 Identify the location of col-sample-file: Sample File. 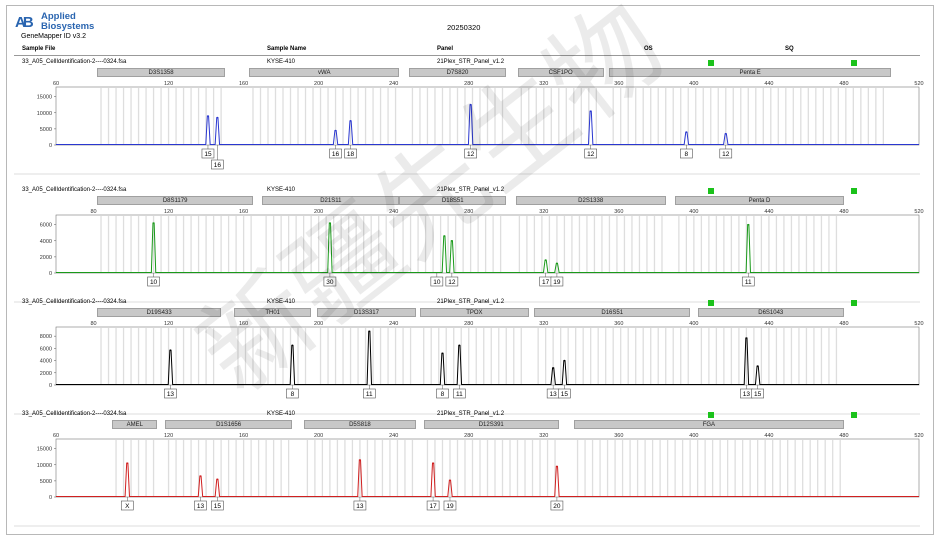
(39, 49).